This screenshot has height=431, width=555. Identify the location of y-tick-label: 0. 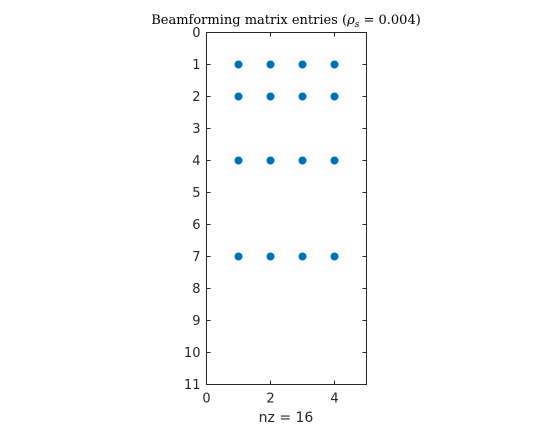
(196, 33).